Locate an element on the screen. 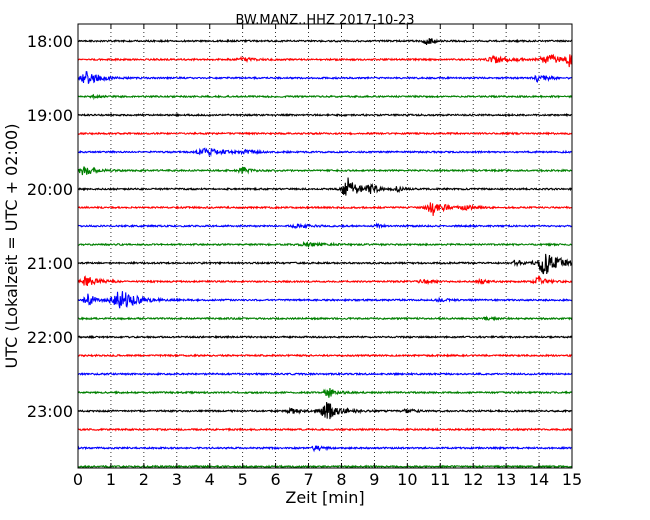 This screenshot has width=650, height=520. y-tick-label: 20:00 is located at coordinates (50, 189).